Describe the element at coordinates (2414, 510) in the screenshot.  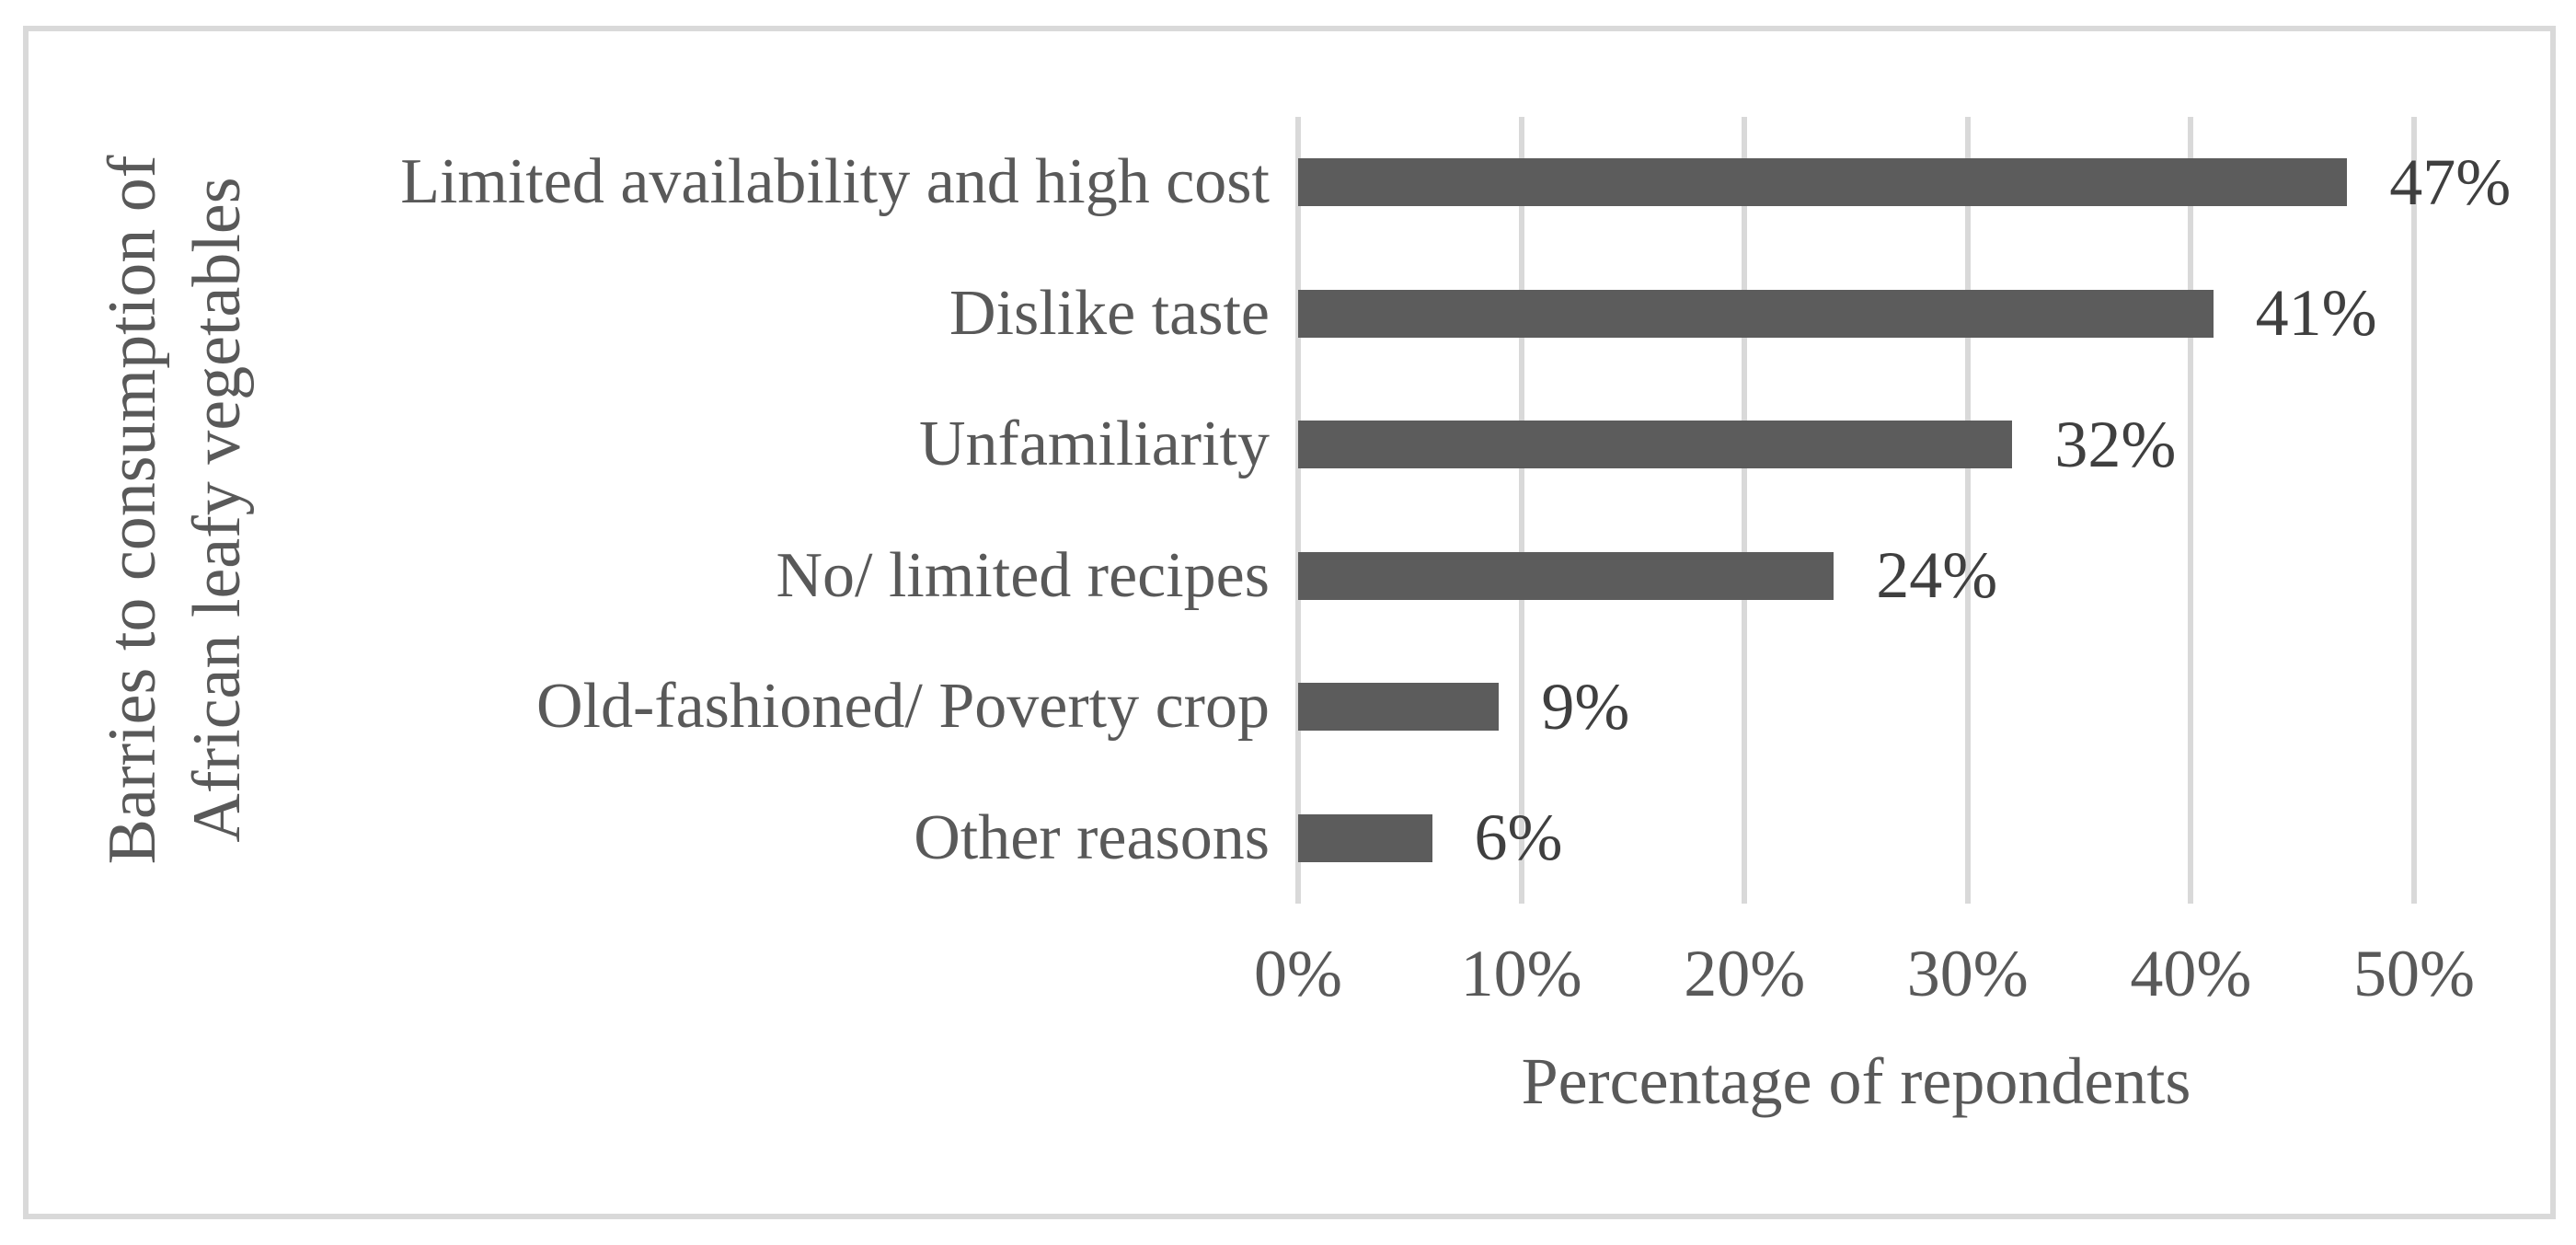
I see `gridline-50%` at that location.